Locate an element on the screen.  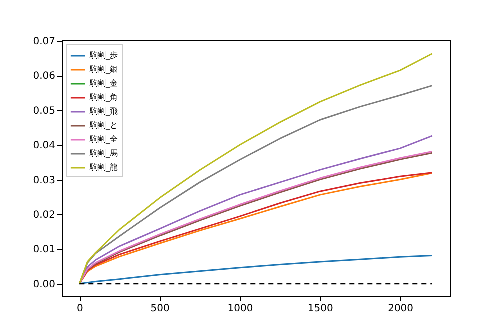
y-tick-label: 0.03 is located at coordinates (44, 180).